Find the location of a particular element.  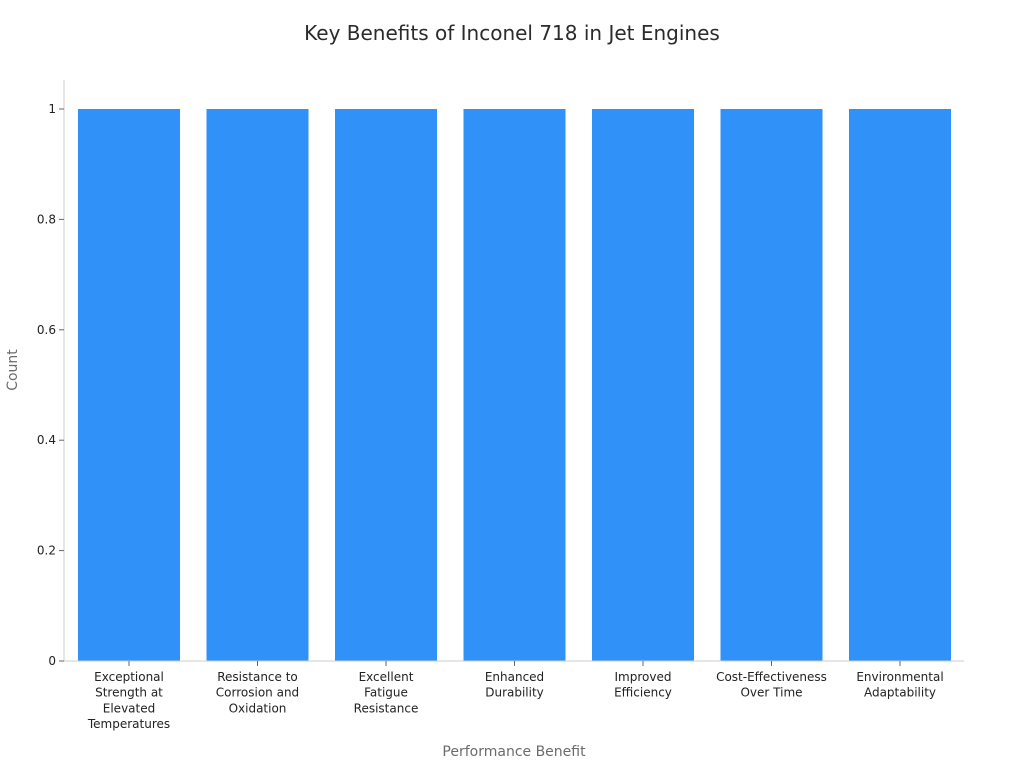

y-tick-label: 0 is located at coordinates (52, 661).